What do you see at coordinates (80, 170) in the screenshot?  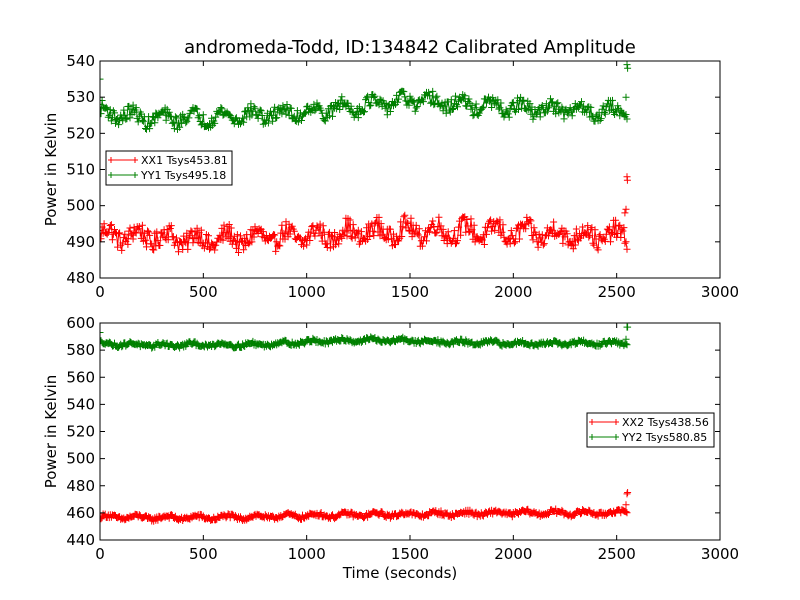 I see `y-tick-label: 510` at bounding box center [80, 170].